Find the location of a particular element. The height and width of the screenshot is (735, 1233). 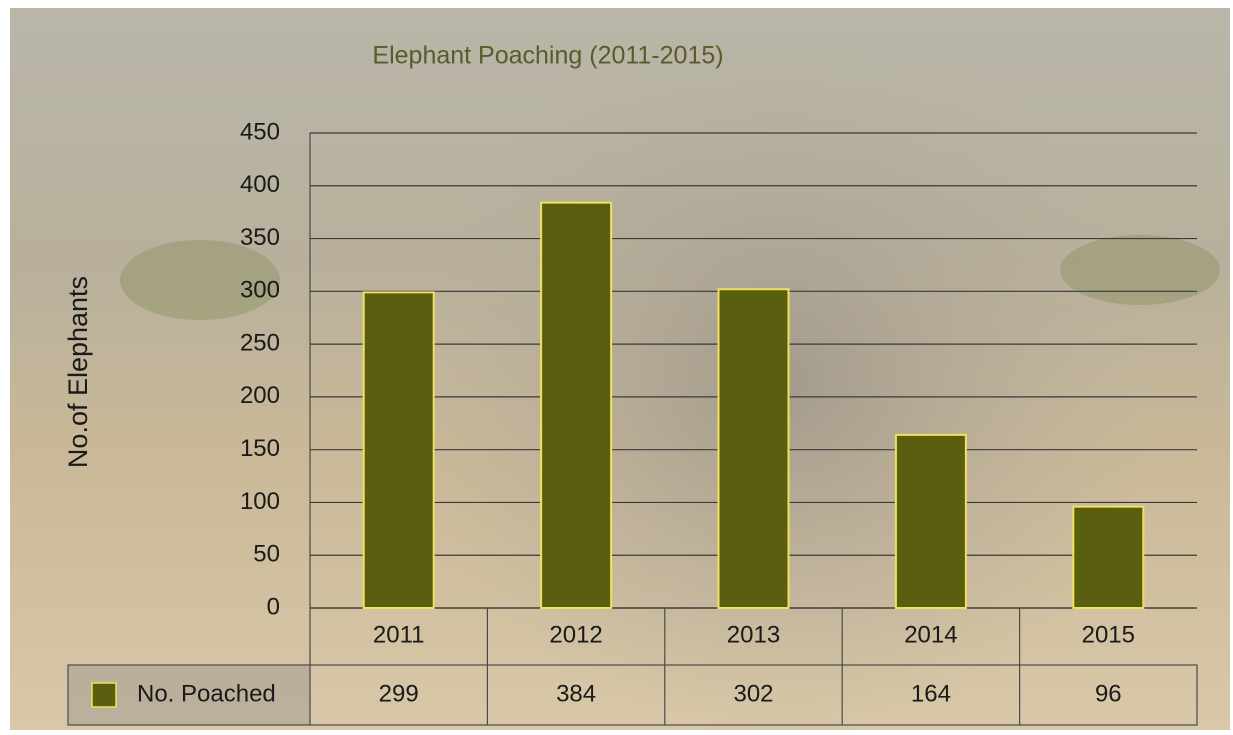

y-tick-label: 50 is located at coordinates (266, 554).